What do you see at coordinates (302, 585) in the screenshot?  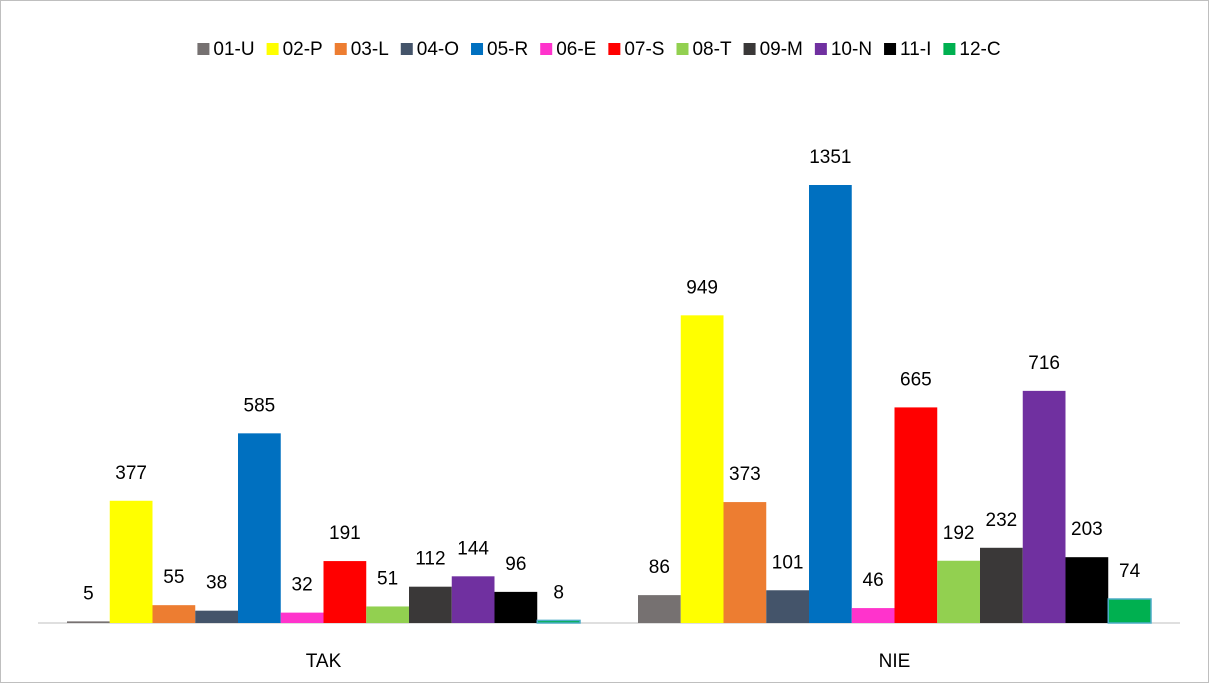 I see `data-label: 32` at bounding box center [302, 585].